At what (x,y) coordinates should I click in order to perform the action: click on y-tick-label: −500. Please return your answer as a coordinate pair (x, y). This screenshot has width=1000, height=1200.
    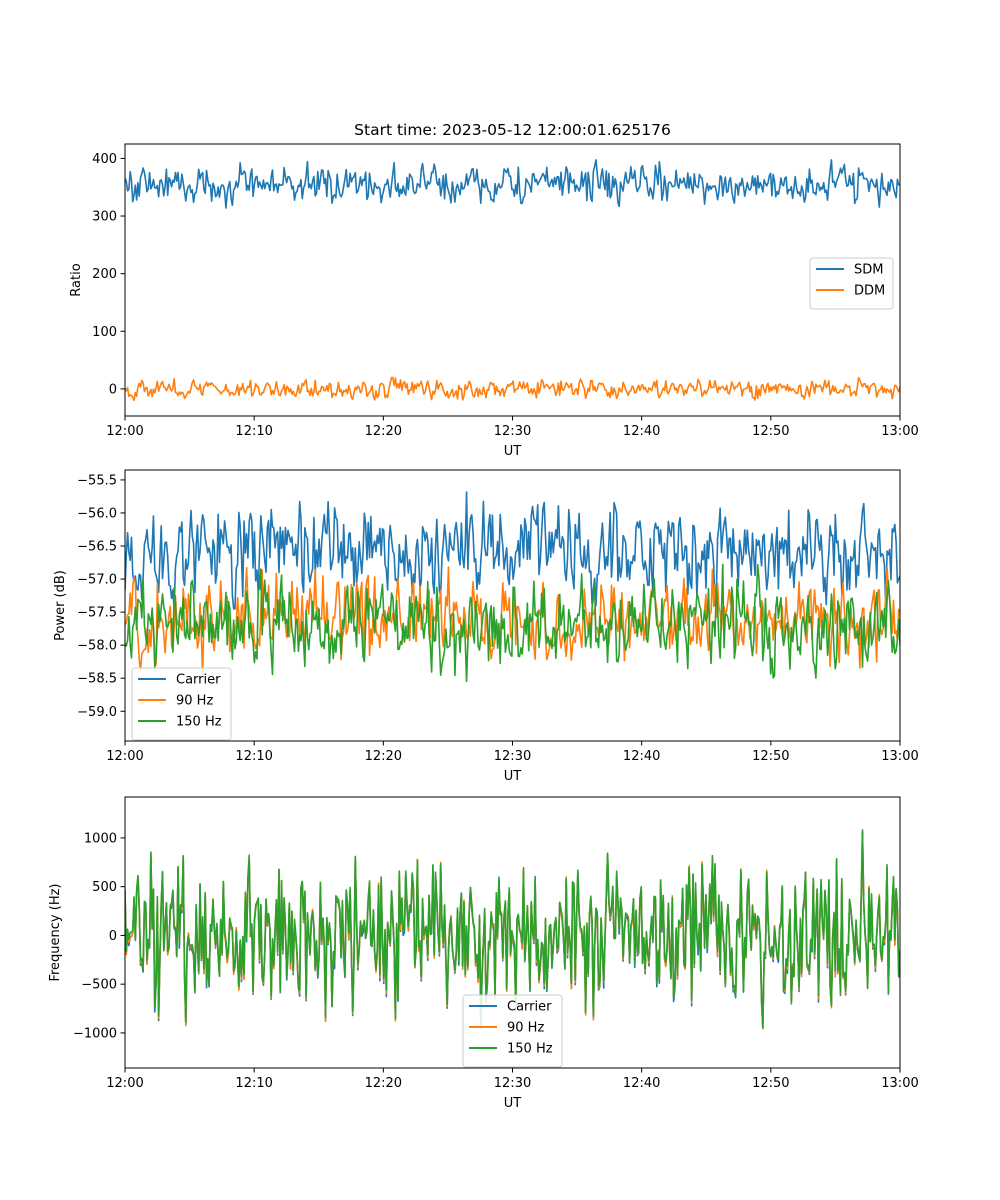
    Looking at the image, I should click on (99, 985).